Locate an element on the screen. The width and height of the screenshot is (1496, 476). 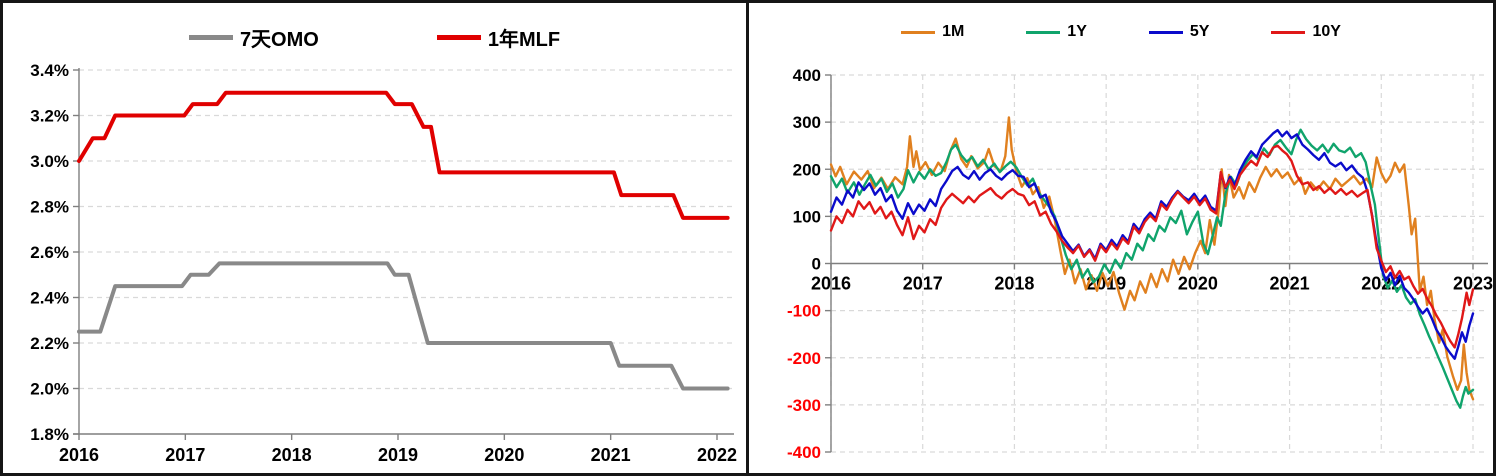
y-tick-label: 2.4% is located at coordinates (49, 298).